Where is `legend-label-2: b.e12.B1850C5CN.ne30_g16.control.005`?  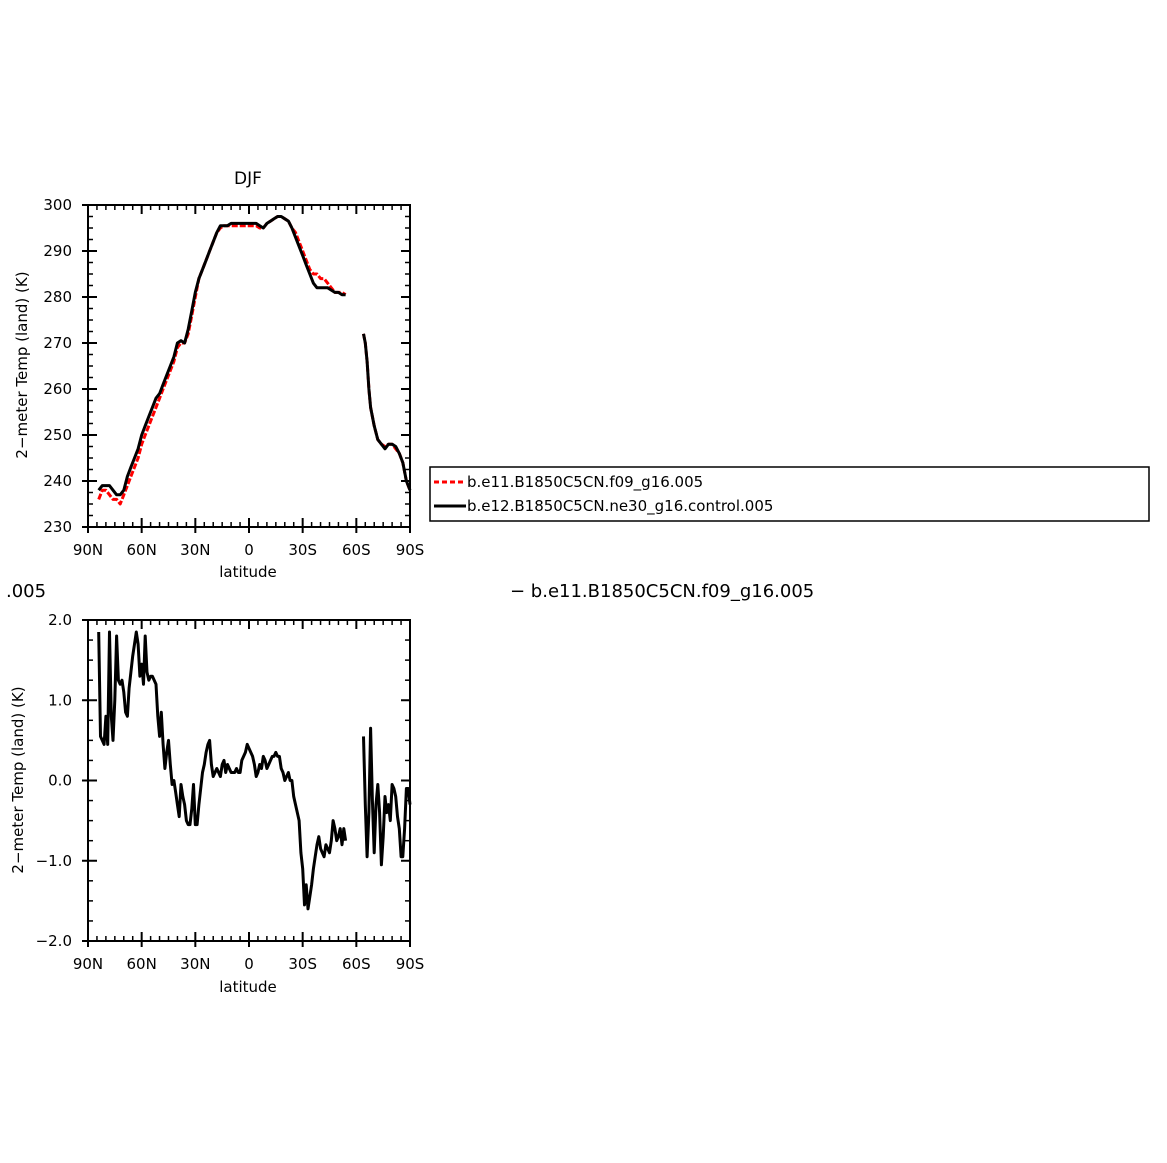
legend-label-2: b.e12.B1850C5CN.ne30_g16.control.005 is located at coordinates (620, 506).